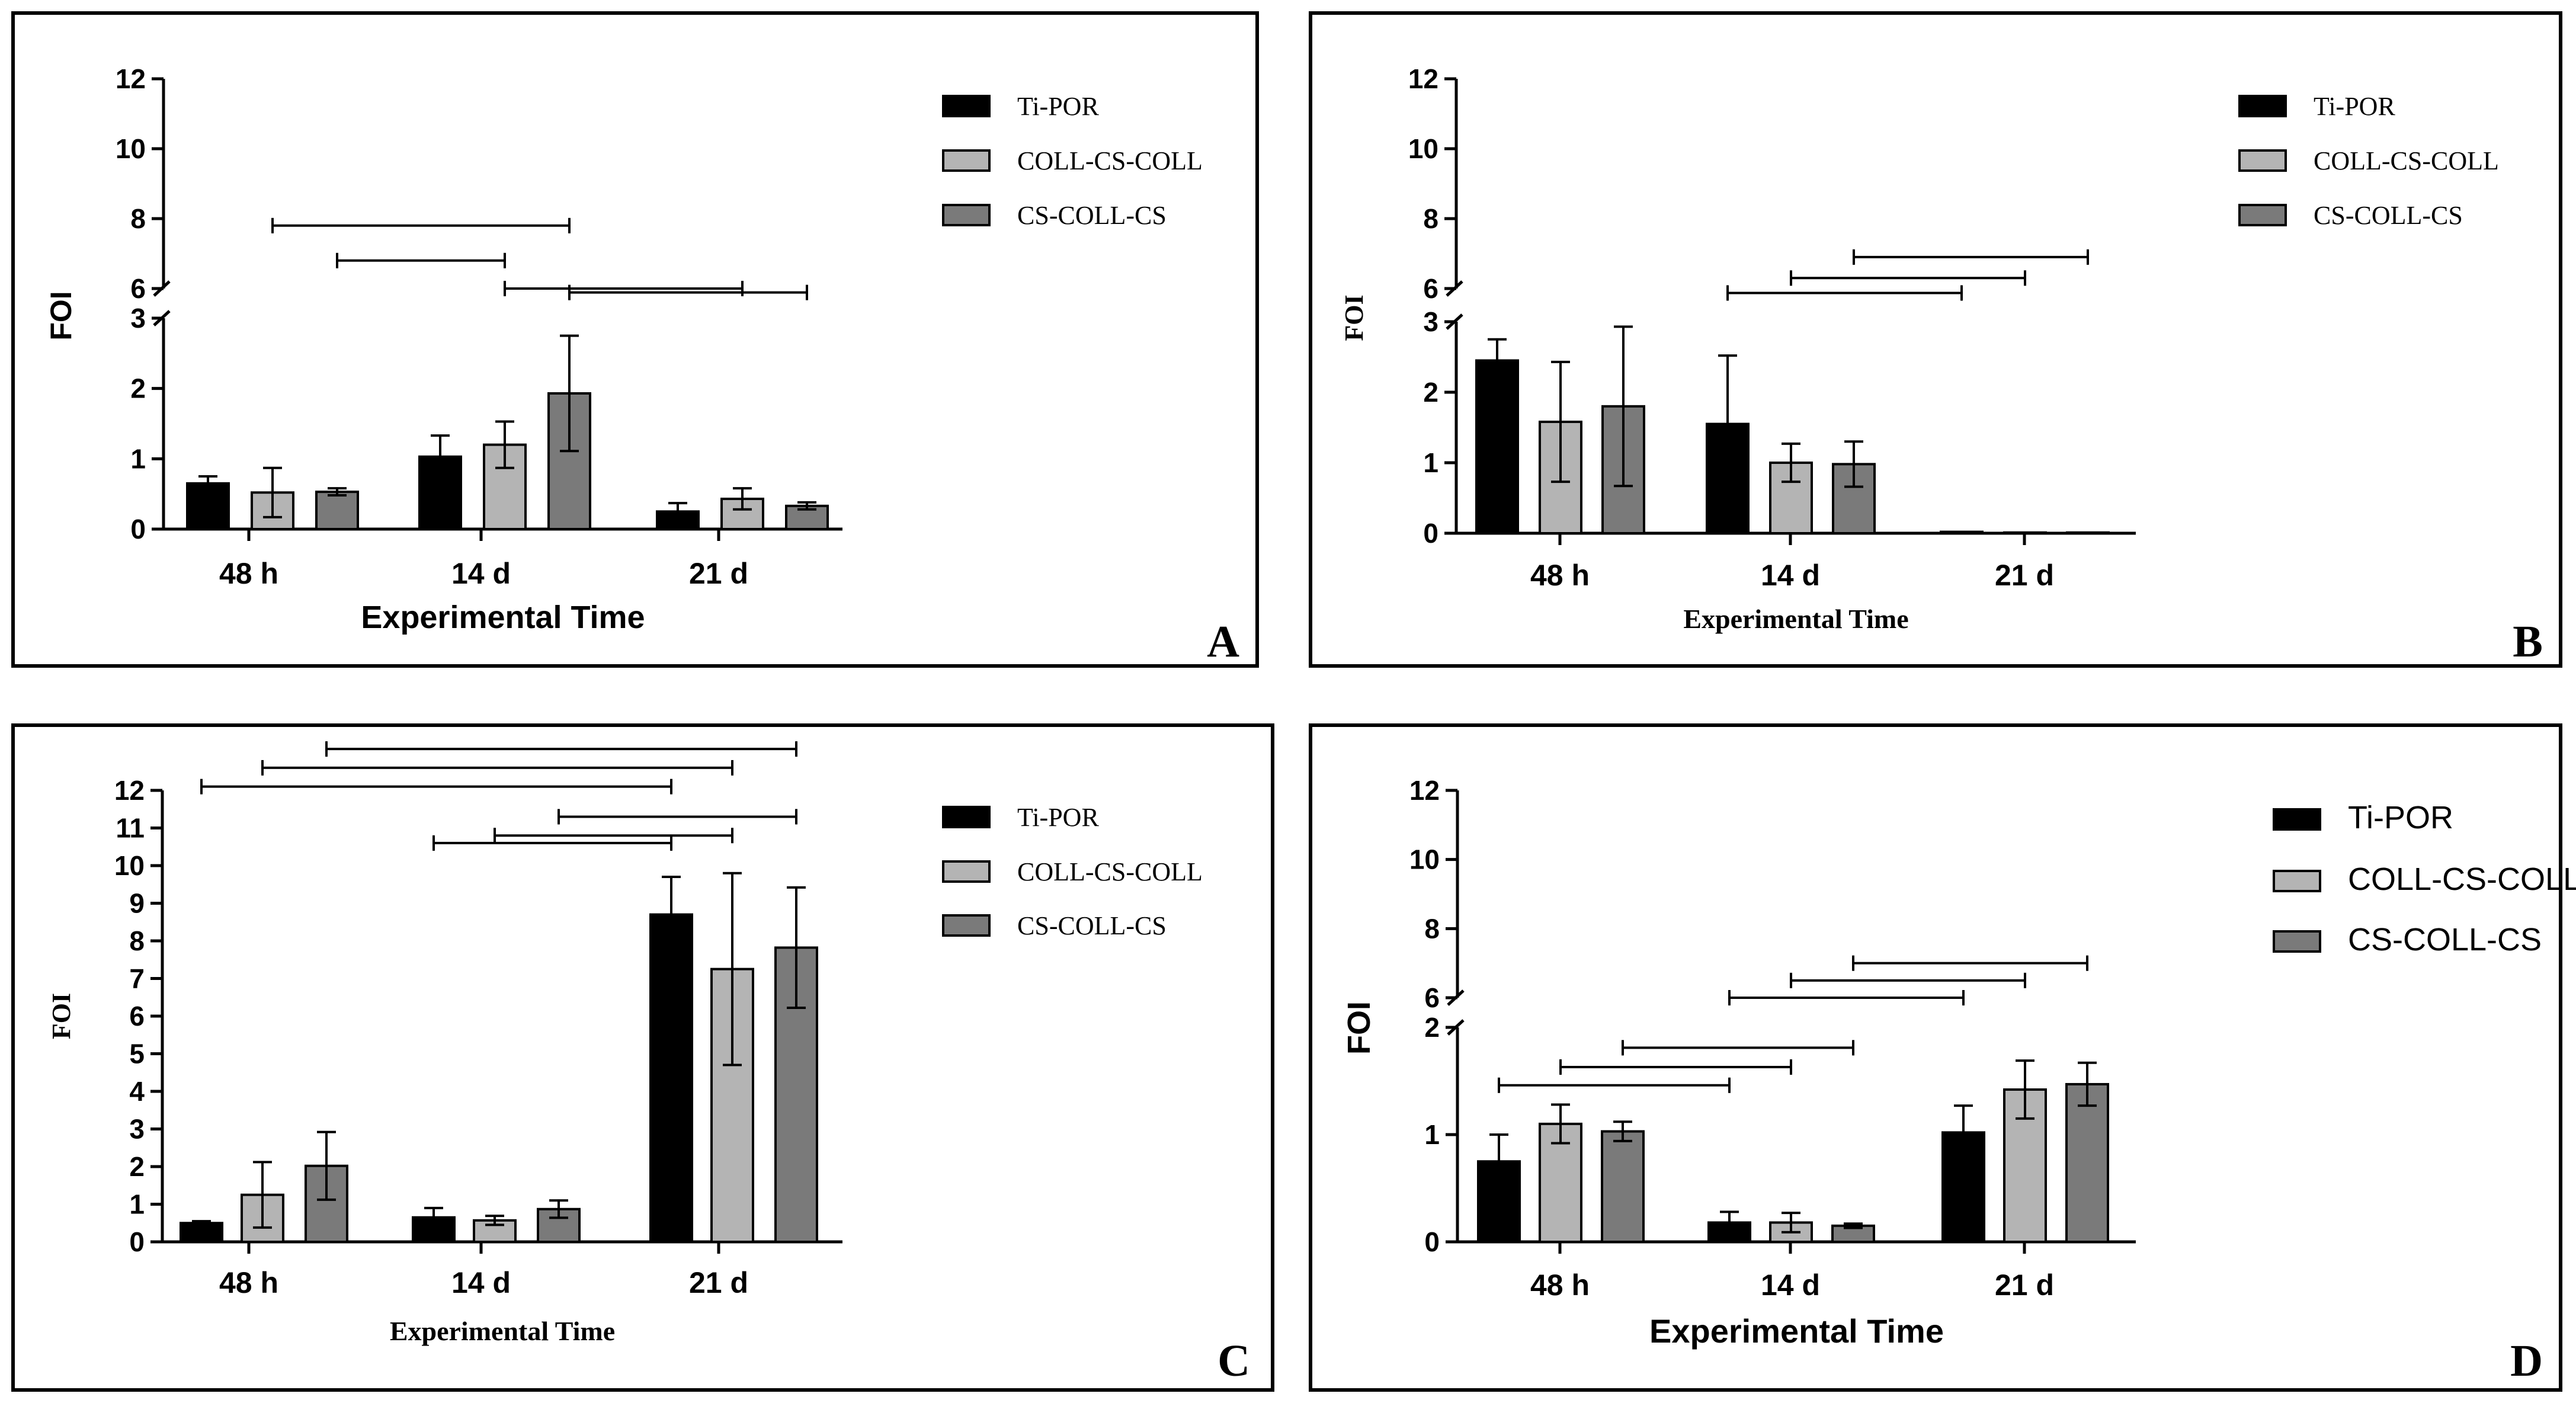  What do you see at coordinates (137, 903) in the screenshot?
I see `y-tick-label: 9` at bounding box center [137, 903].